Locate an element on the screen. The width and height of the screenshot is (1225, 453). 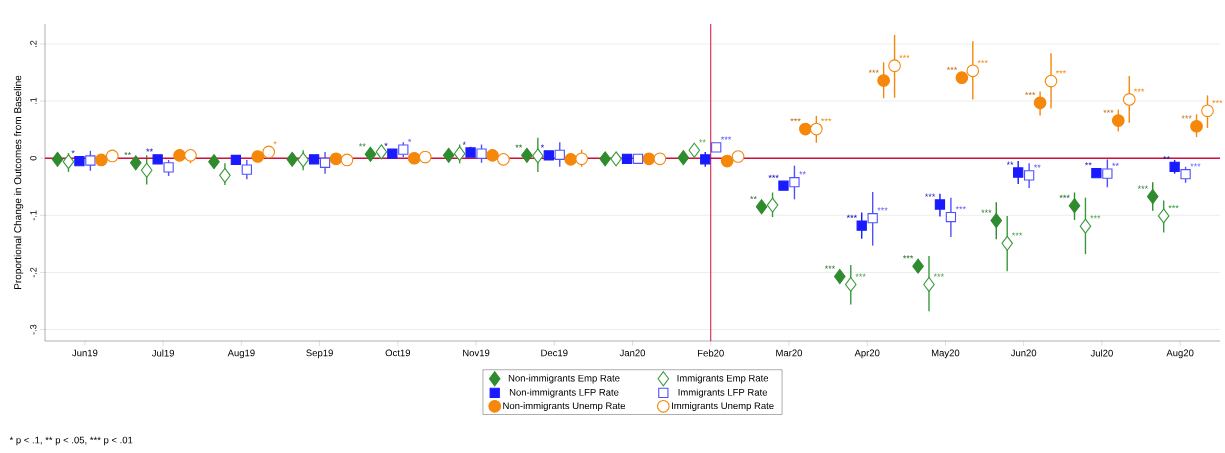
legend-label: Non-immigrants LFP Rate is located at coordinates (564, 393).